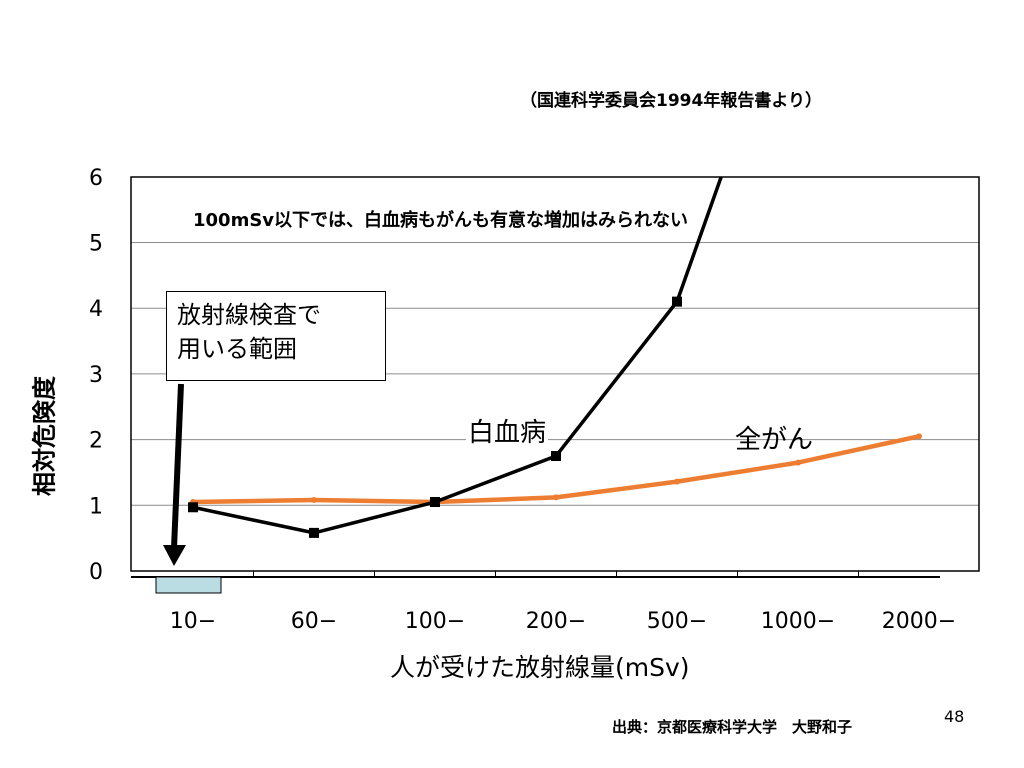  Describe the element at coordinates (193, 621) in the screenshot. I see `x-tick-label: 10−` at that location.